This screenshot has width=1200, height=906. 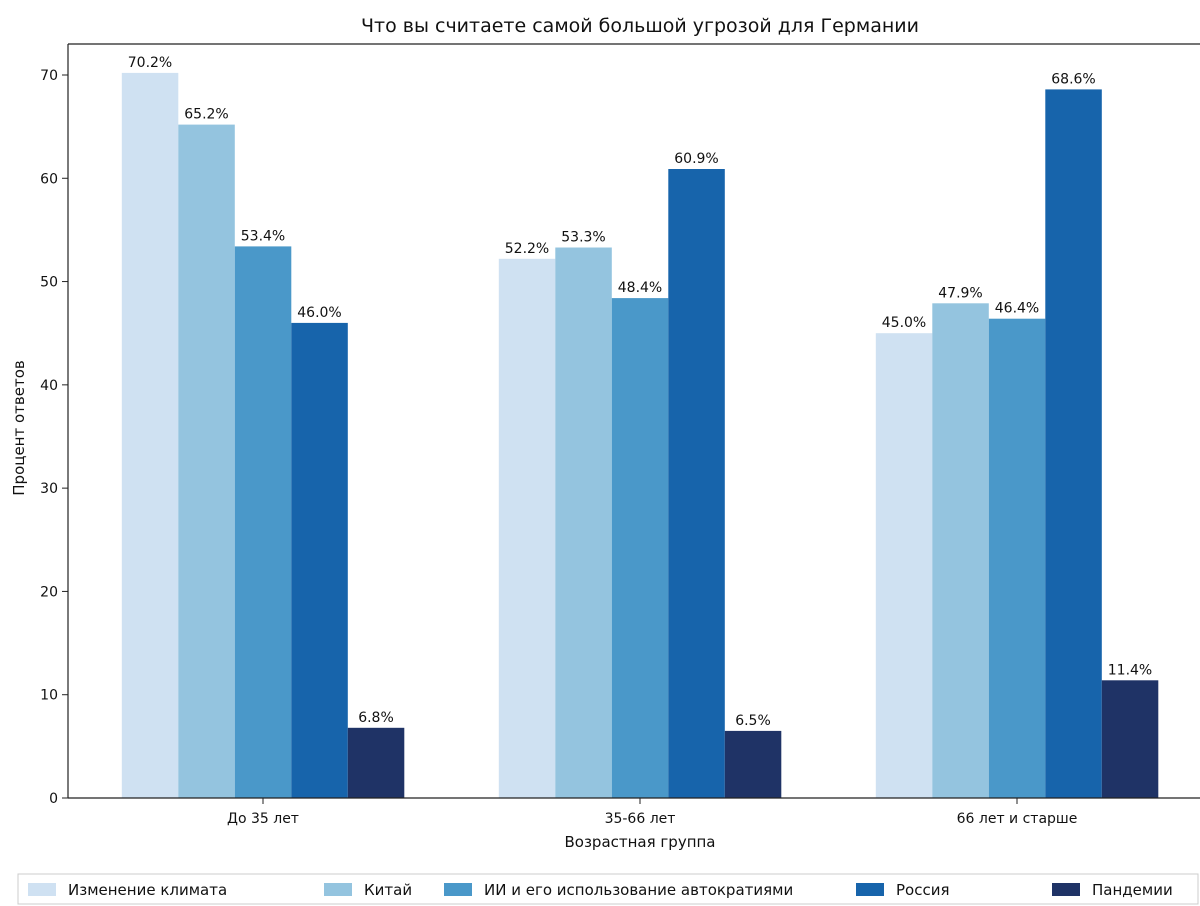 I want to click on legend-label: Россия, so click(x=923, y=890).